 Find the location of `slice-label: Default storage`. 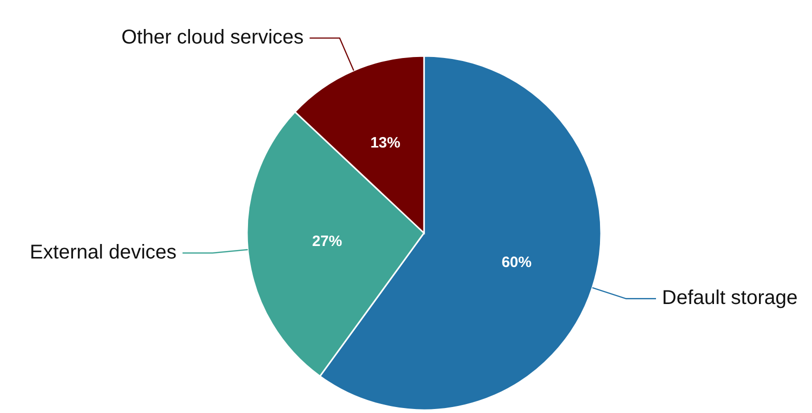

slice-label: Default storage is located at coordinates (730, 297).